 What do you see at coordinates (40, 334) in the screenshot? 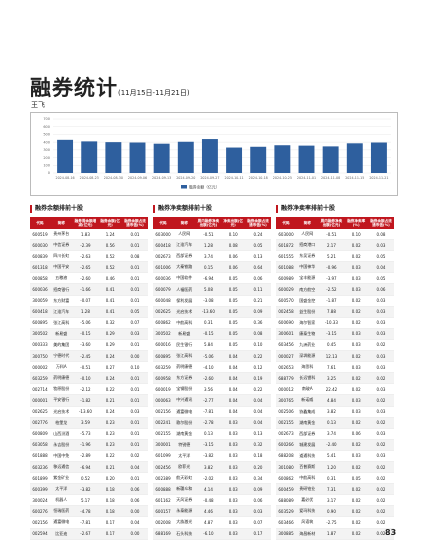
I see `table-cell: 300502` at bounding box center [40, 334].